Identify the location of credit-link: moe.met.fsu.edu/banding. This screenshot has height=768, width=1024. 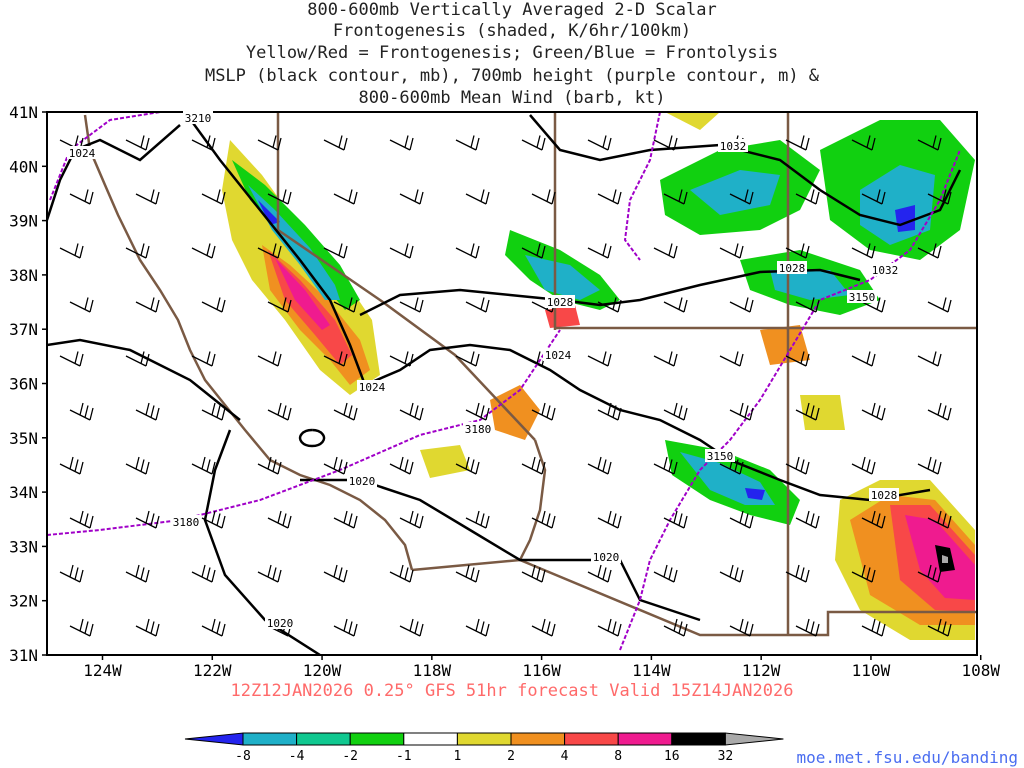
(907, 757).